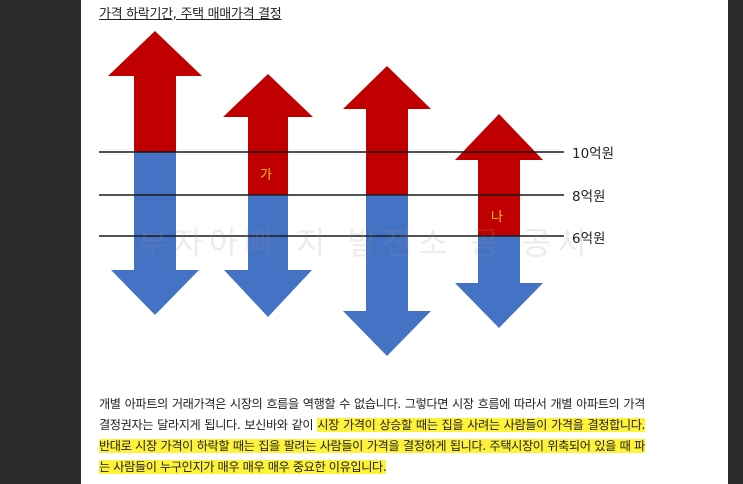  Describe the element at coordinates (593, 154) in the screenshot. I see `level-label-10: 10억원` at that location.